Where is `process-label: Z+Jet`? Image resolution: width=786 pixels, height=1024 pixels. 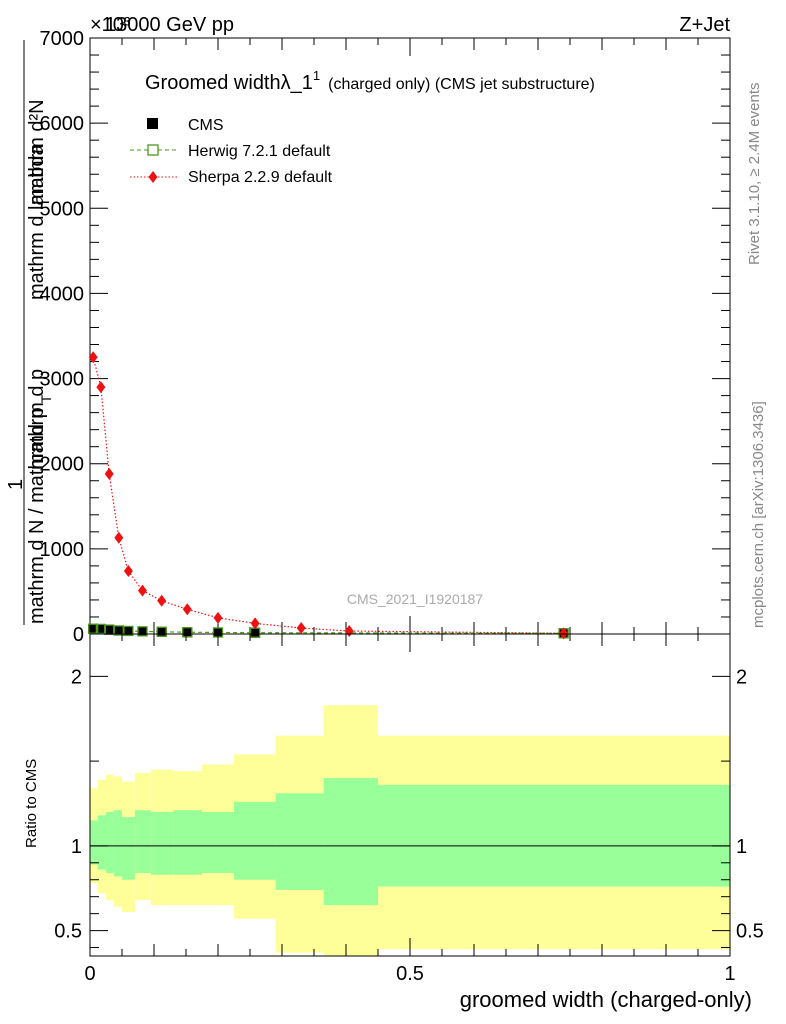 process-label: Z+Jet is located at coordinates (704, 25).